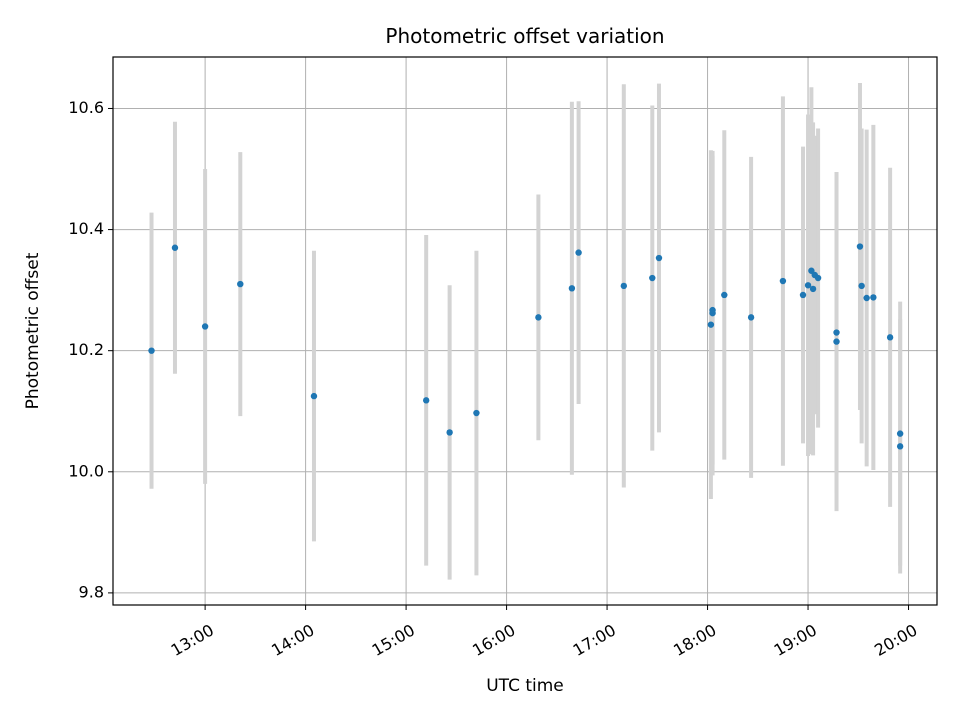 This screenshot has width=960, height=720. Describe the element at coordinates (86, 228) in the screenshot. I see `y-tick-label: 10.4` at that location.